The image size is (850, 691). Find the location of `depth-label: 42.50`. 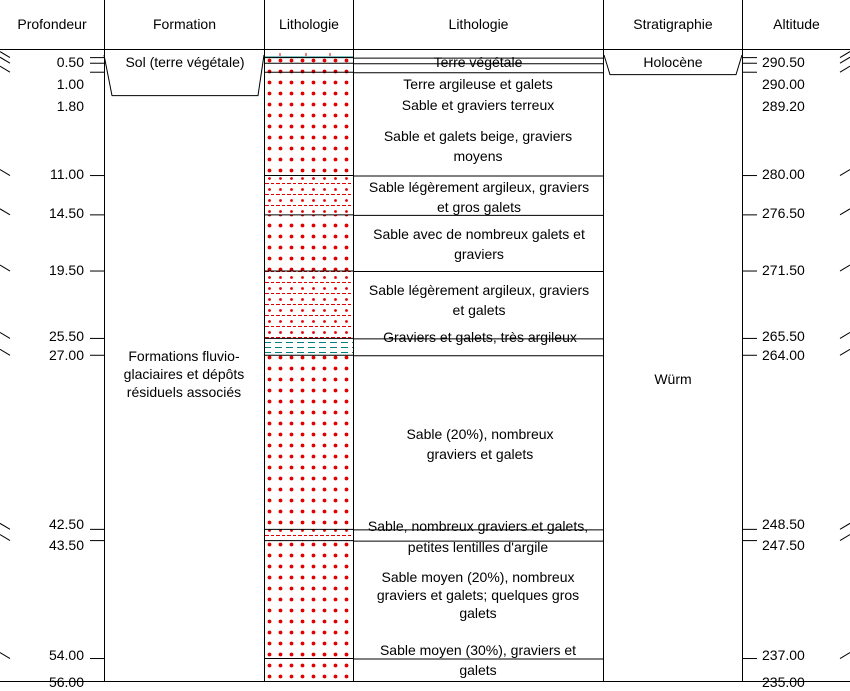

depth-label: 42.50 is located at coordinates (66, 524).